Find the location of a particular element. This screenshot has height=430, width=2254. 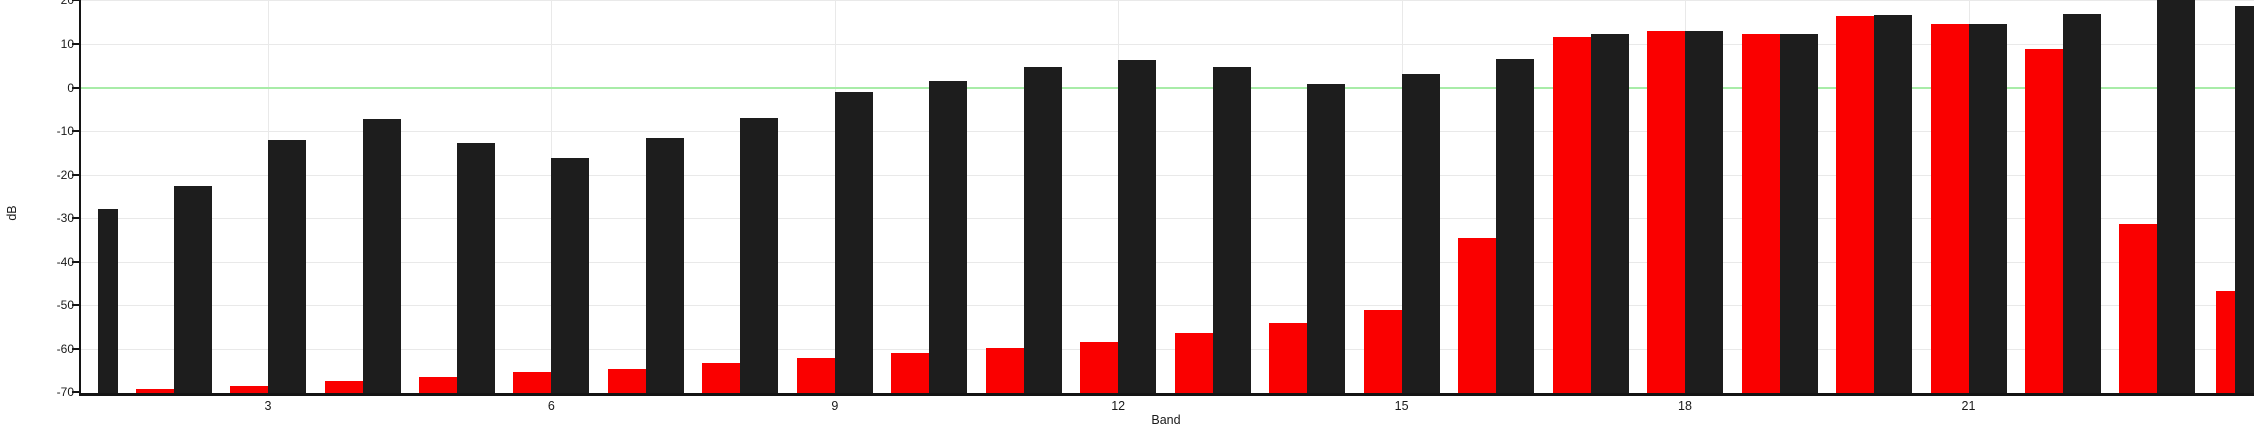

zero-db-line is located at coordinates (1167, 87).